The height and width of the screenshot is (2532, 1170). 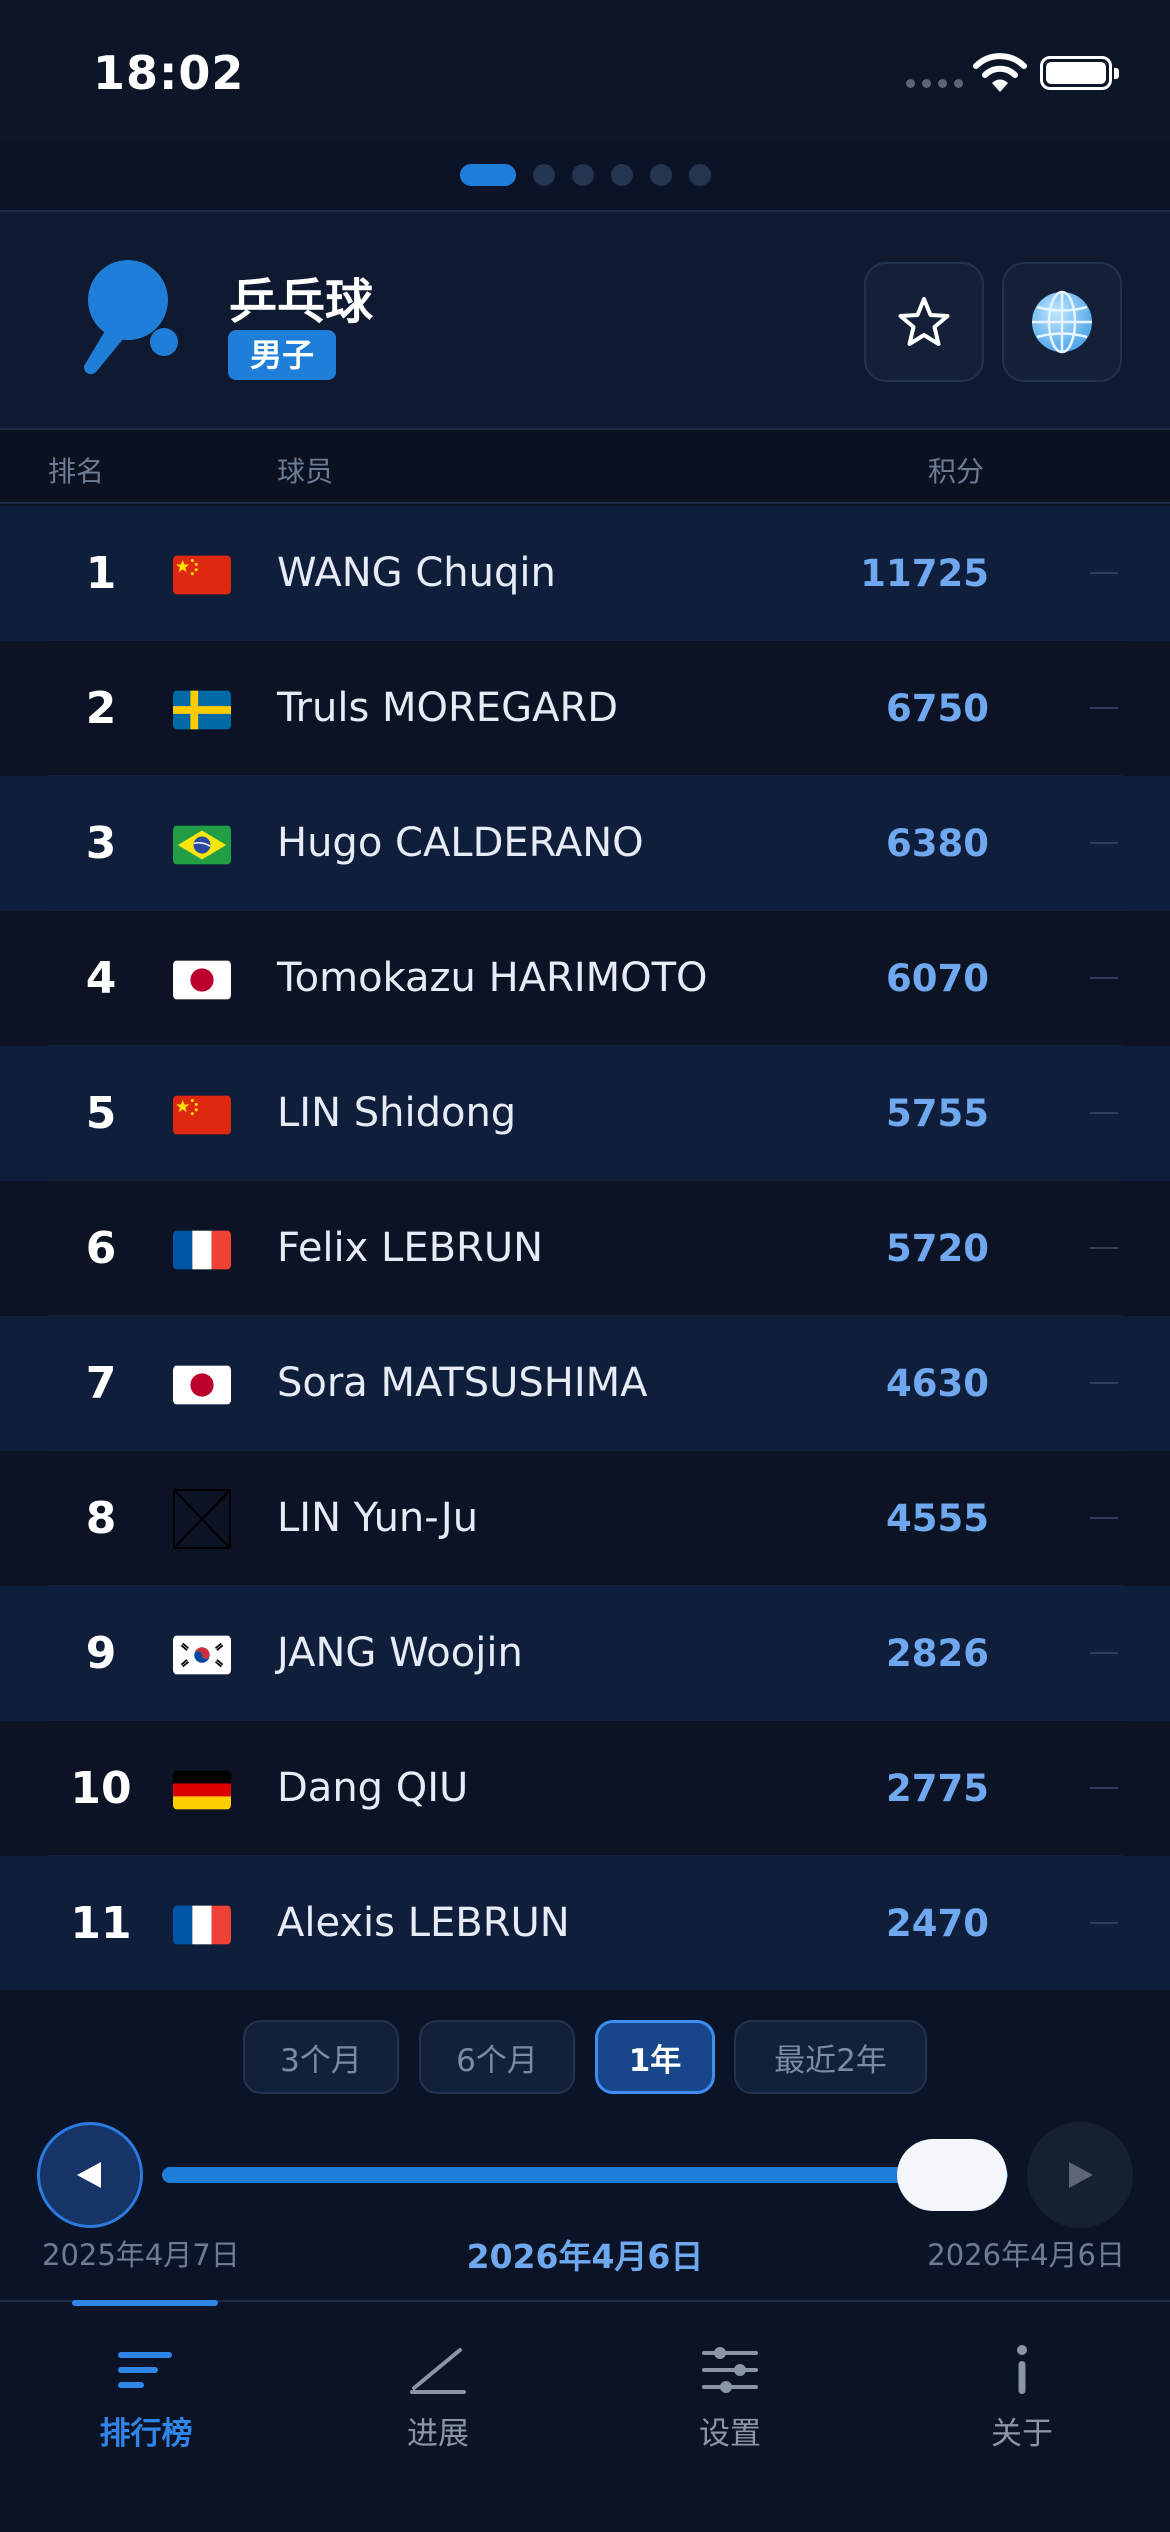 I want to click on column-points: 积分, so click(x=956, y=471).